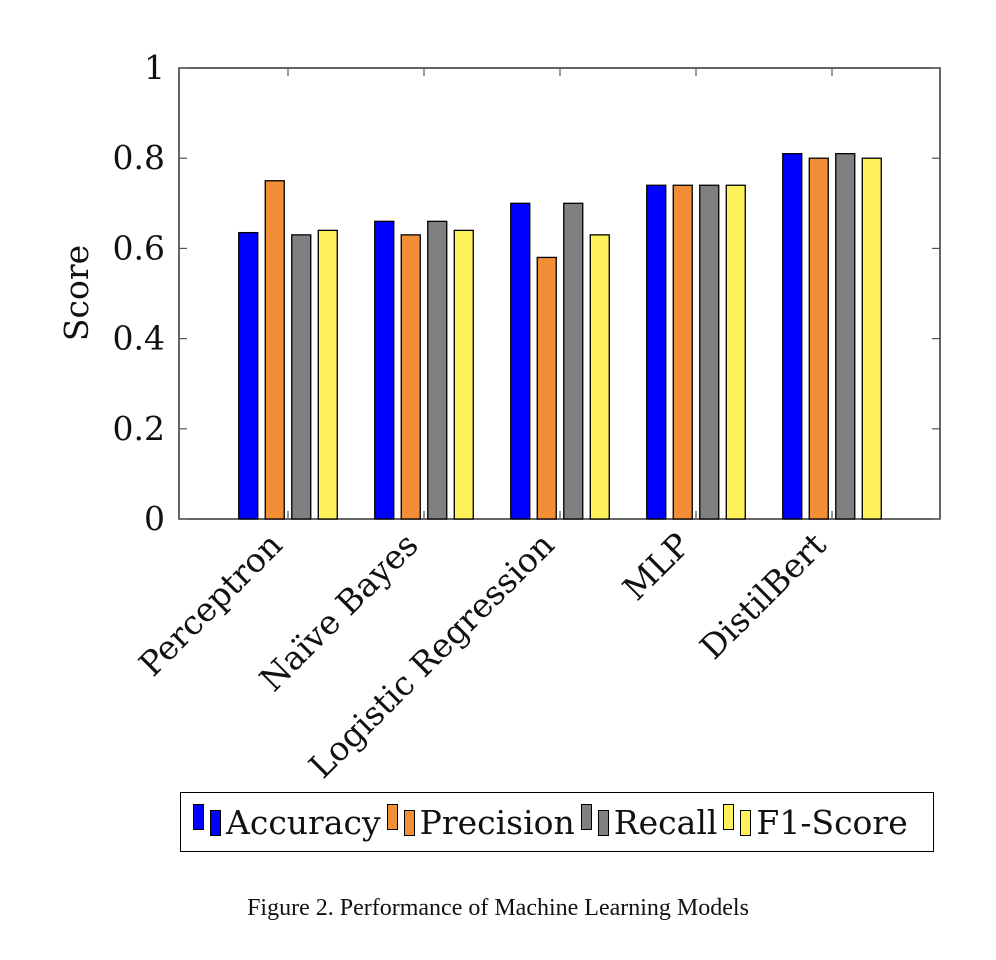 This screenshot has width=996, height=960. I want to click on x-tick-label: DistilBert, so click(763, 596).